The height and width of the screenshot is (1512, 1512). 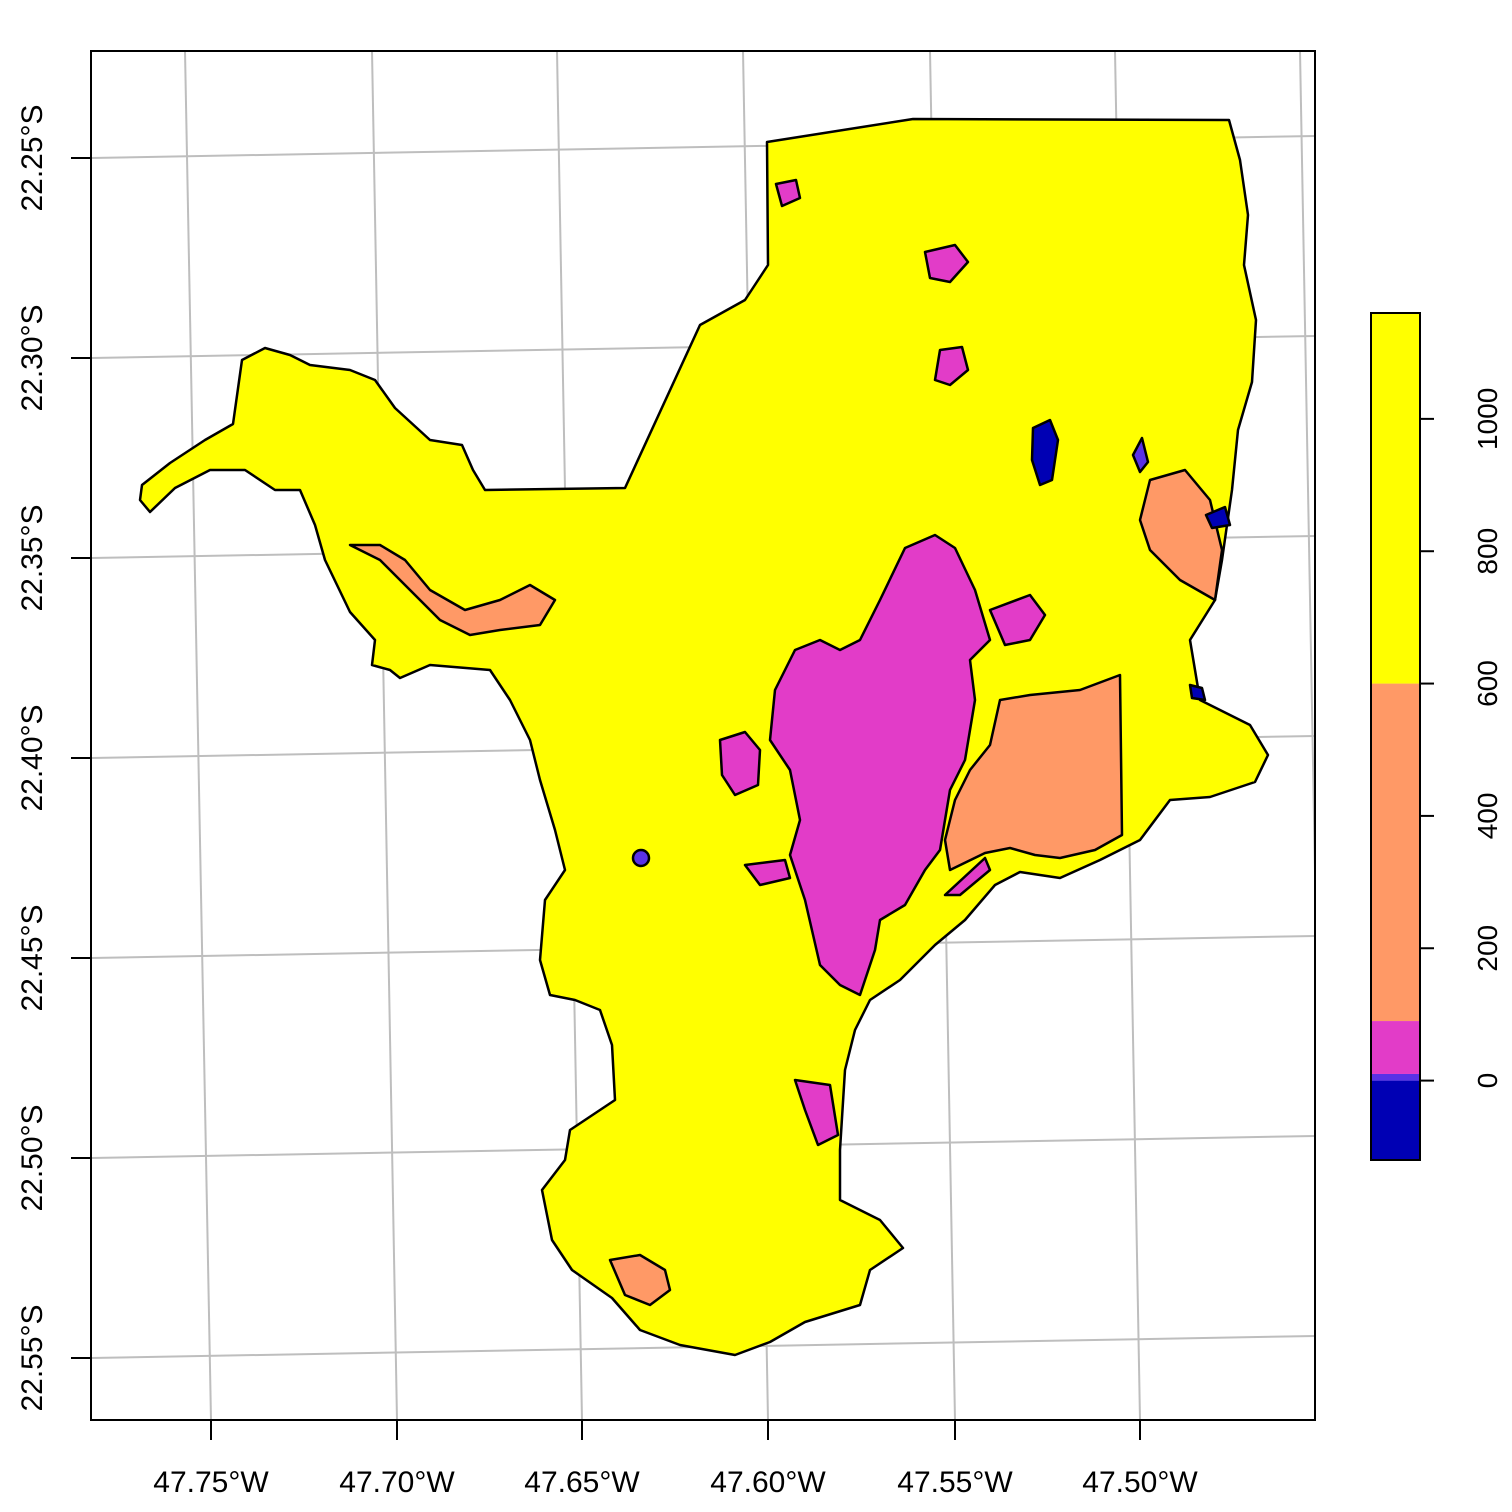 I want to click on lon-label-1: 47.75°W, so click(x=211, y=1482).